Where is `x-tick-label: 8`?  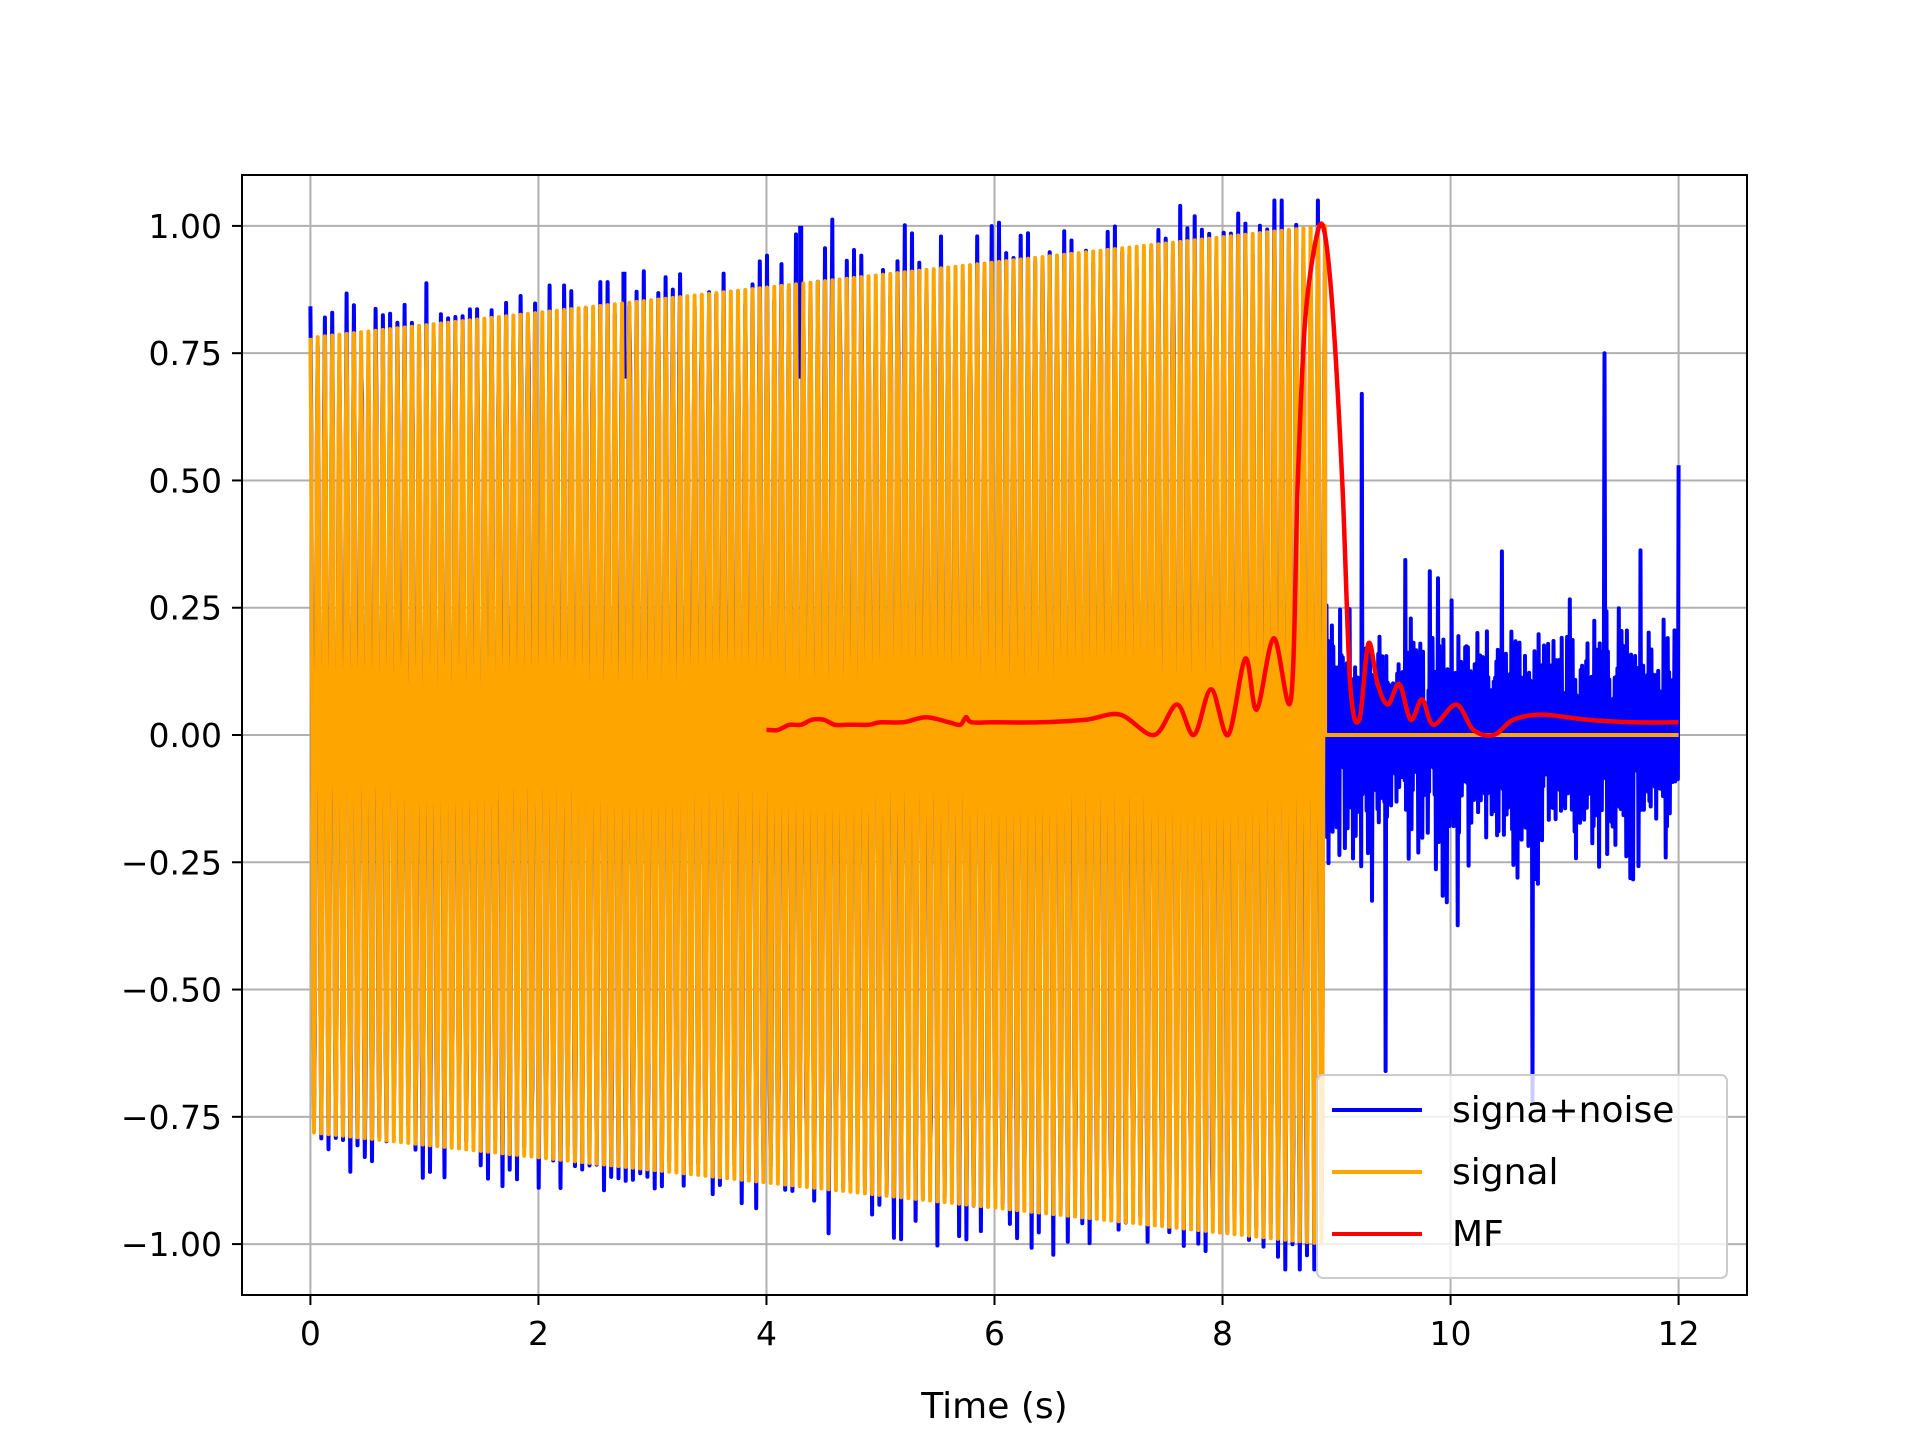
x-tick-label: 8 is located at coordinates (1222, 1333).